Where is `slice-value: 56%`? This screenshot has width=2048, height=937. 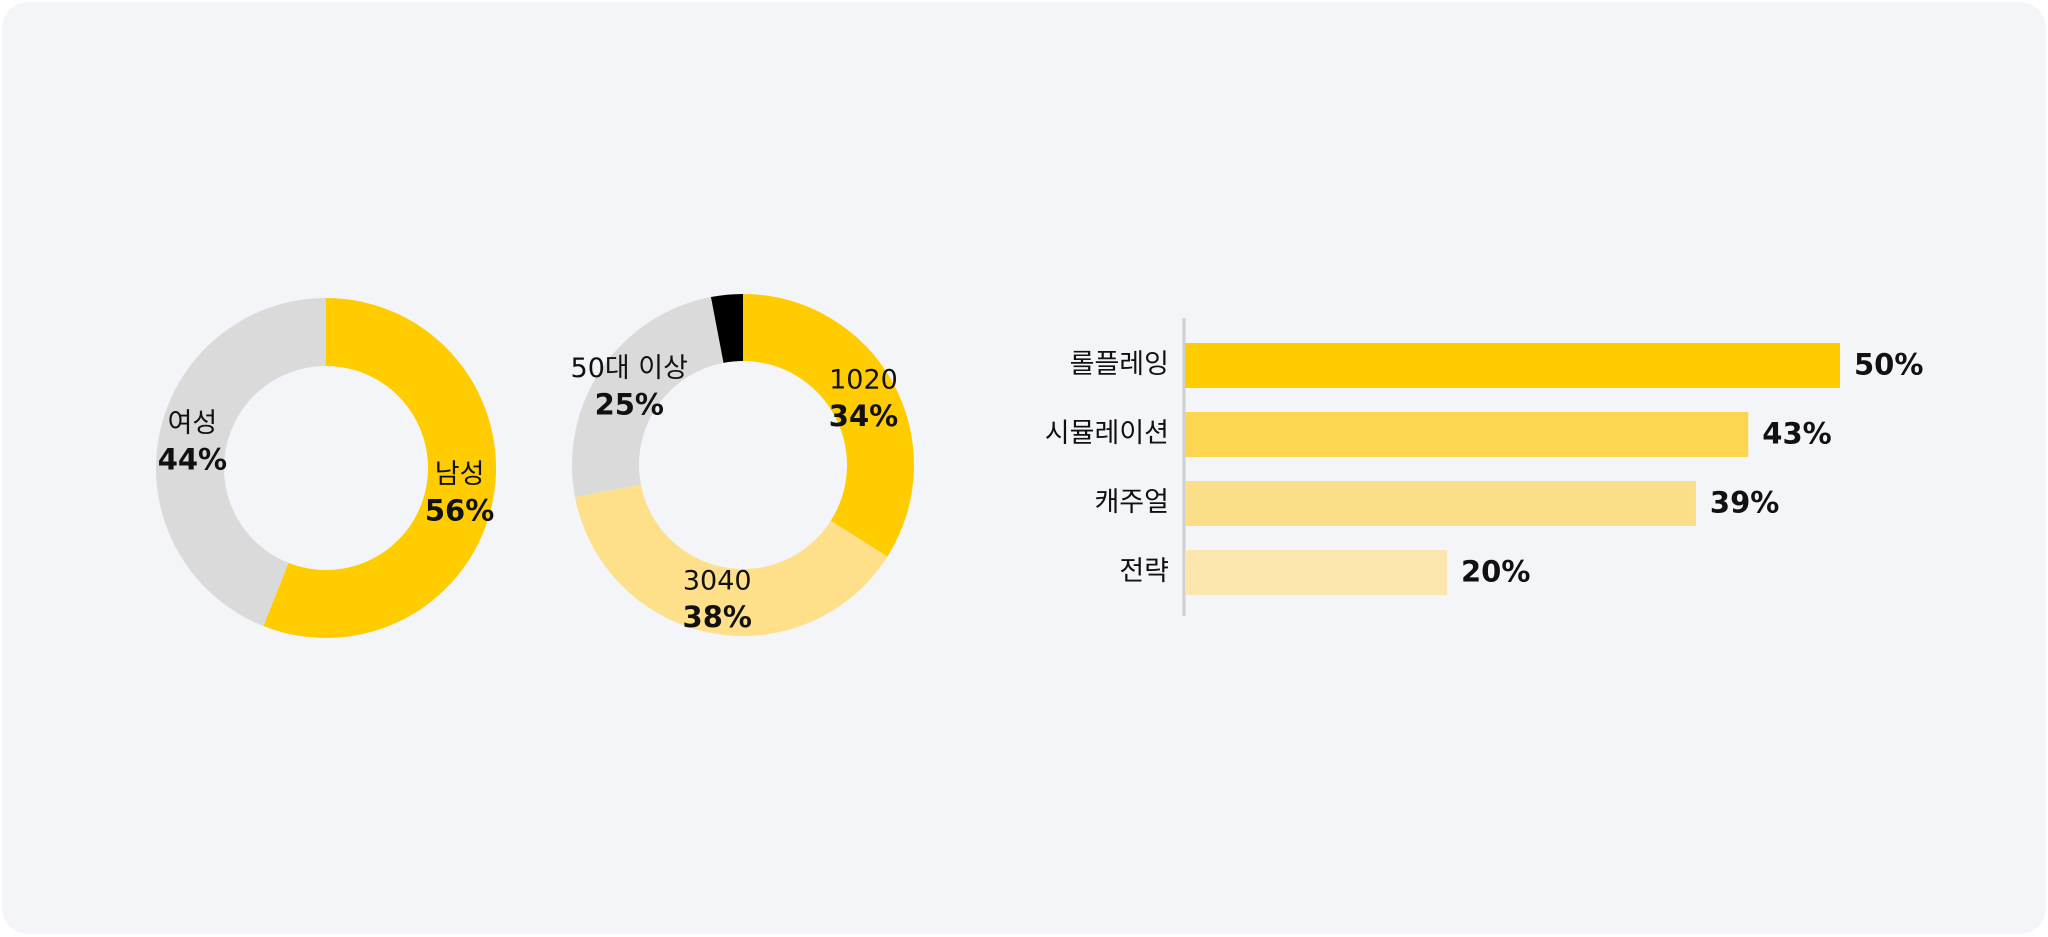
slice-value: 56% is located at coordinates (459, 510).